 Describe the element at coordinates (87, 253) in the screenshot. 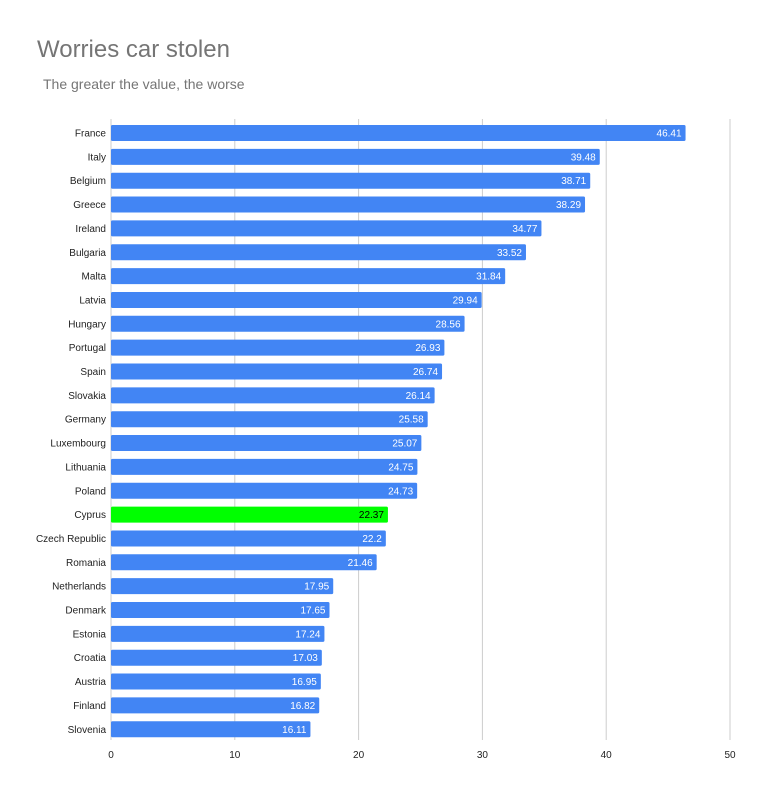

I see `category-label: Bulgaria` at that location.